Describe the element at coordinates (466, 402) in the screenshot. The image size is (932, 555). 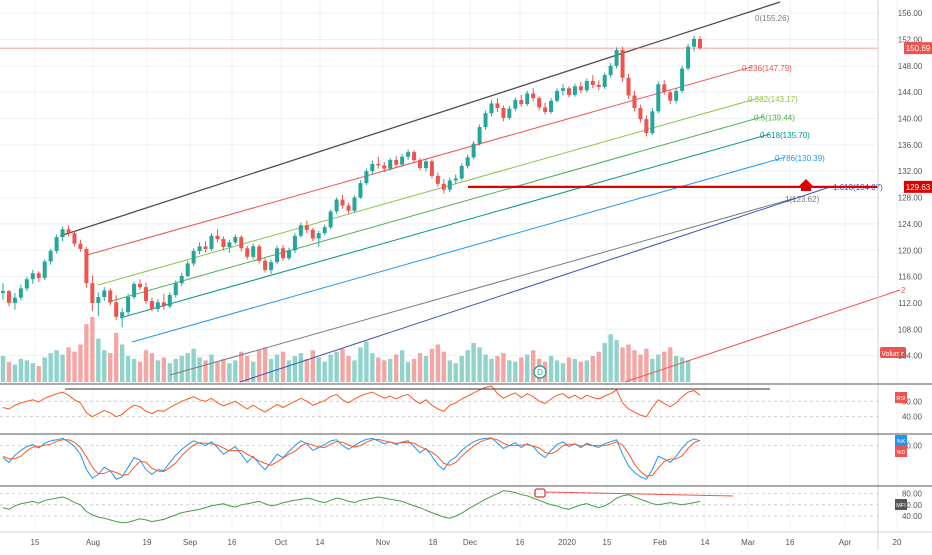
I see `indicator-pane-rsi: 60.00 40.00` at that location.